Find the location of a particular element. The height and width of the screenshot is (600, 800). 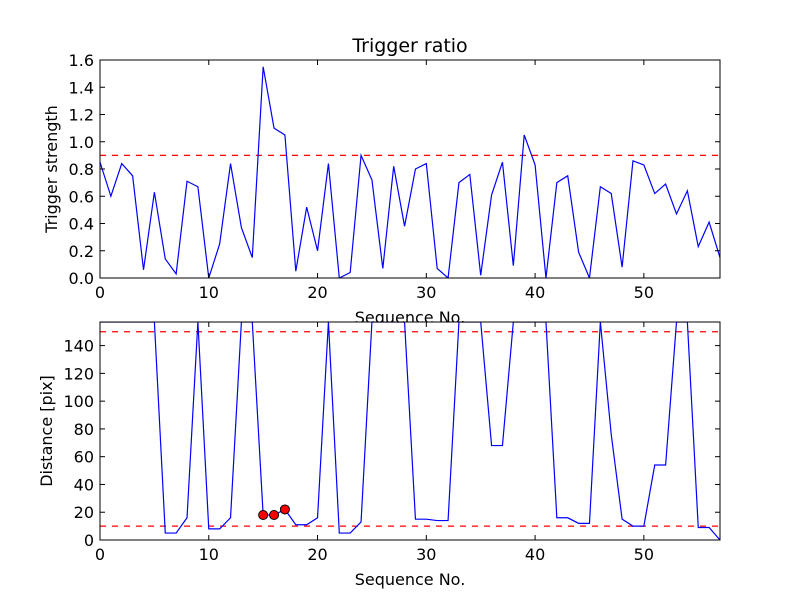

bottom-y-tick-label: 20 is located at coordinates (84, 512).